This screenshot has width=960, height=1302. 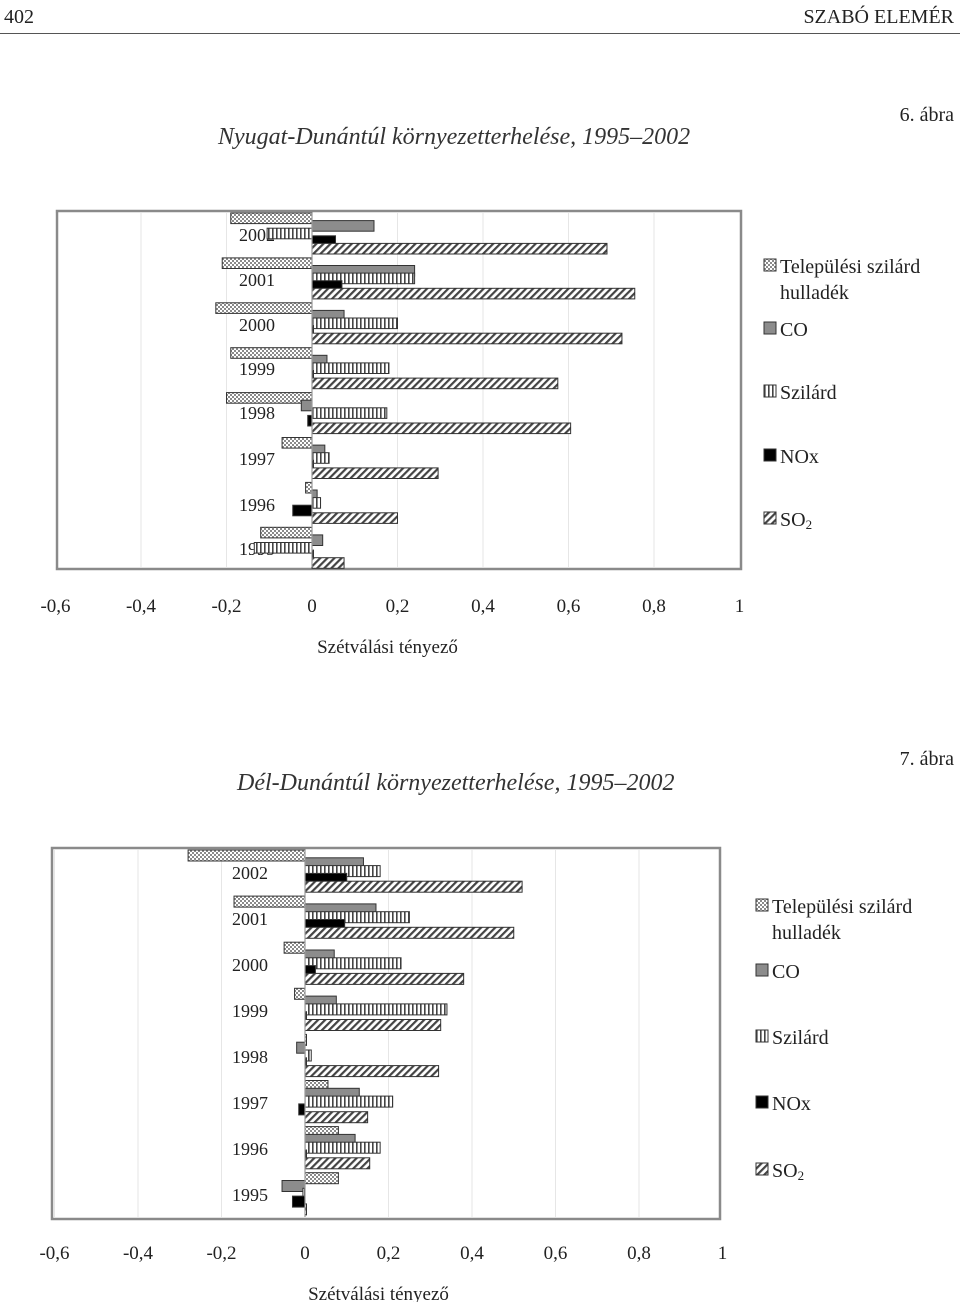 What do you see at coordinates (878, 17) in the screenshot?
I see `running-head-author: SZABÓ ELEMÉR` at bounding box center [878, 17].